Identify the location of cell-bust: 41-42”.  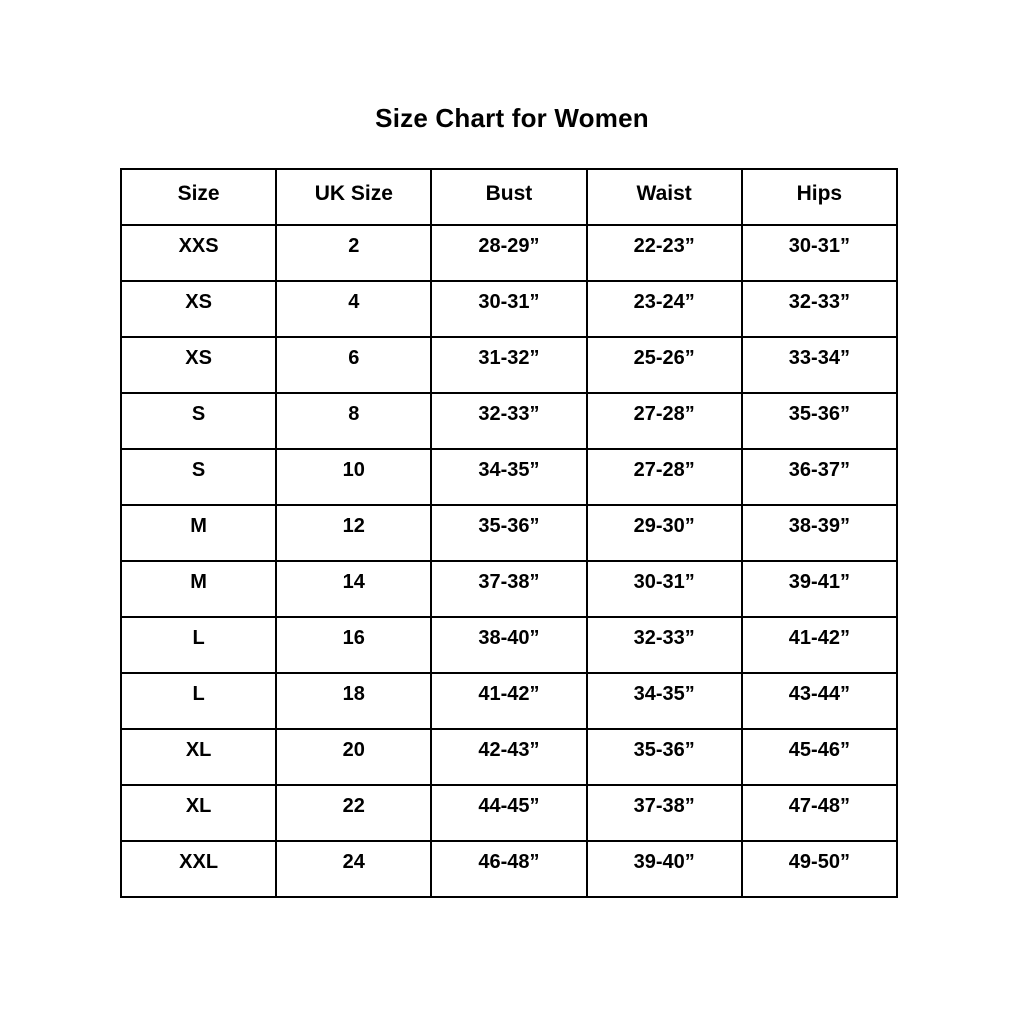
(509, 701).